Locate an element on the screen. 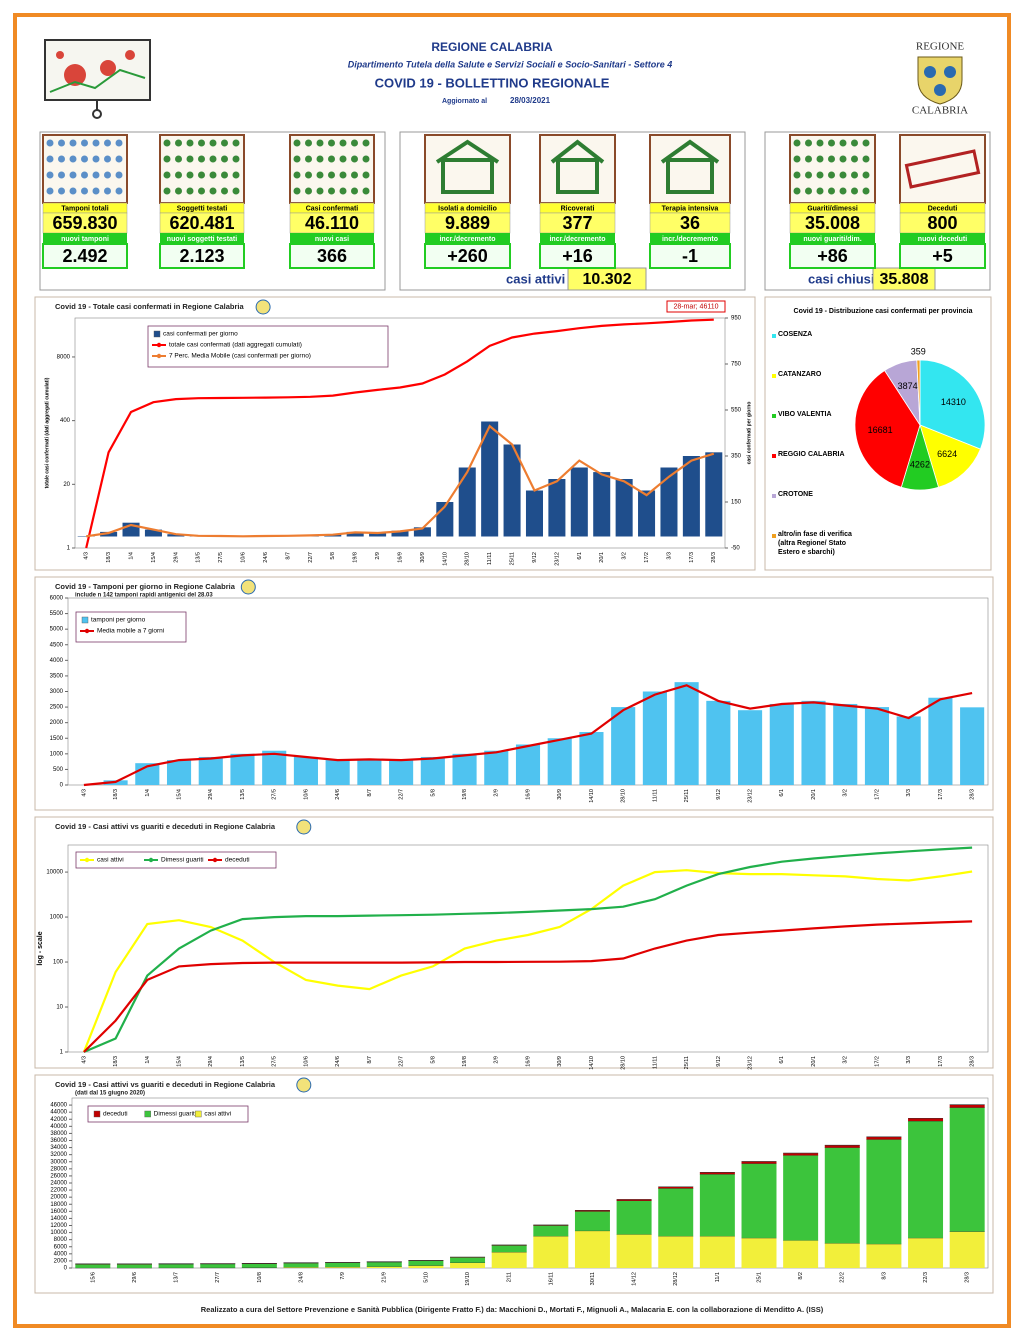 Image resolution: width=1024 pixels, height=1341 pixels. annotation-box is located at coordinates (696, 306).